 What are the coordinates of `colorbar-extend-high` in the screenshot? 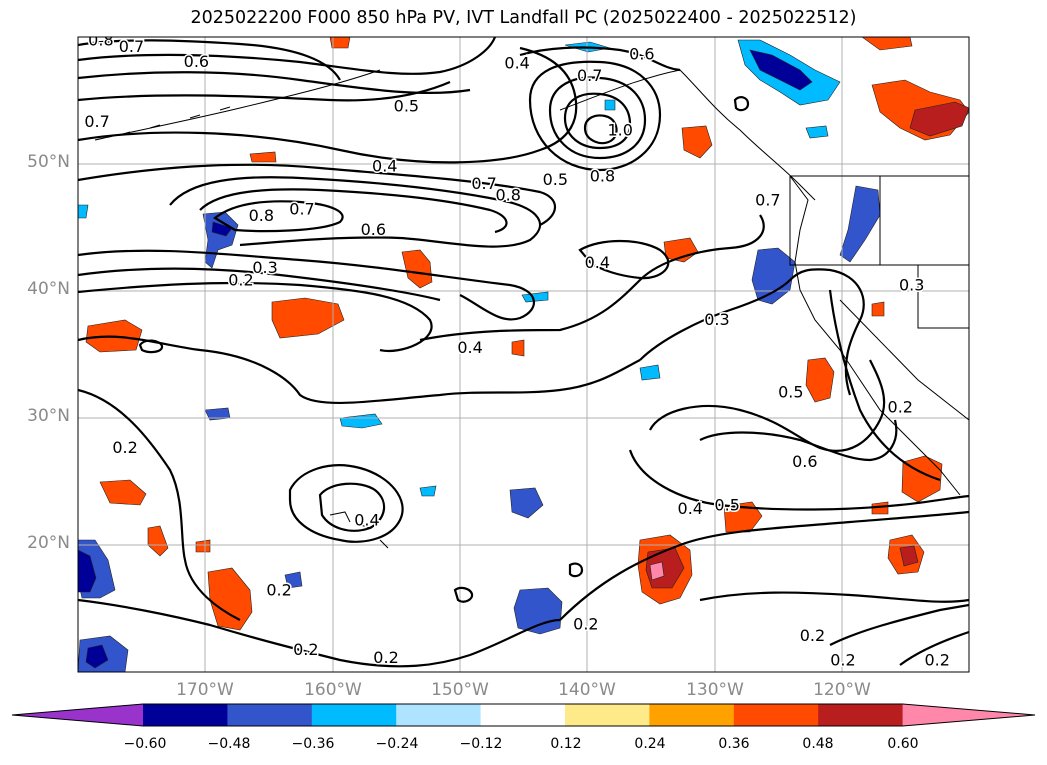 It's located at (968, 715).